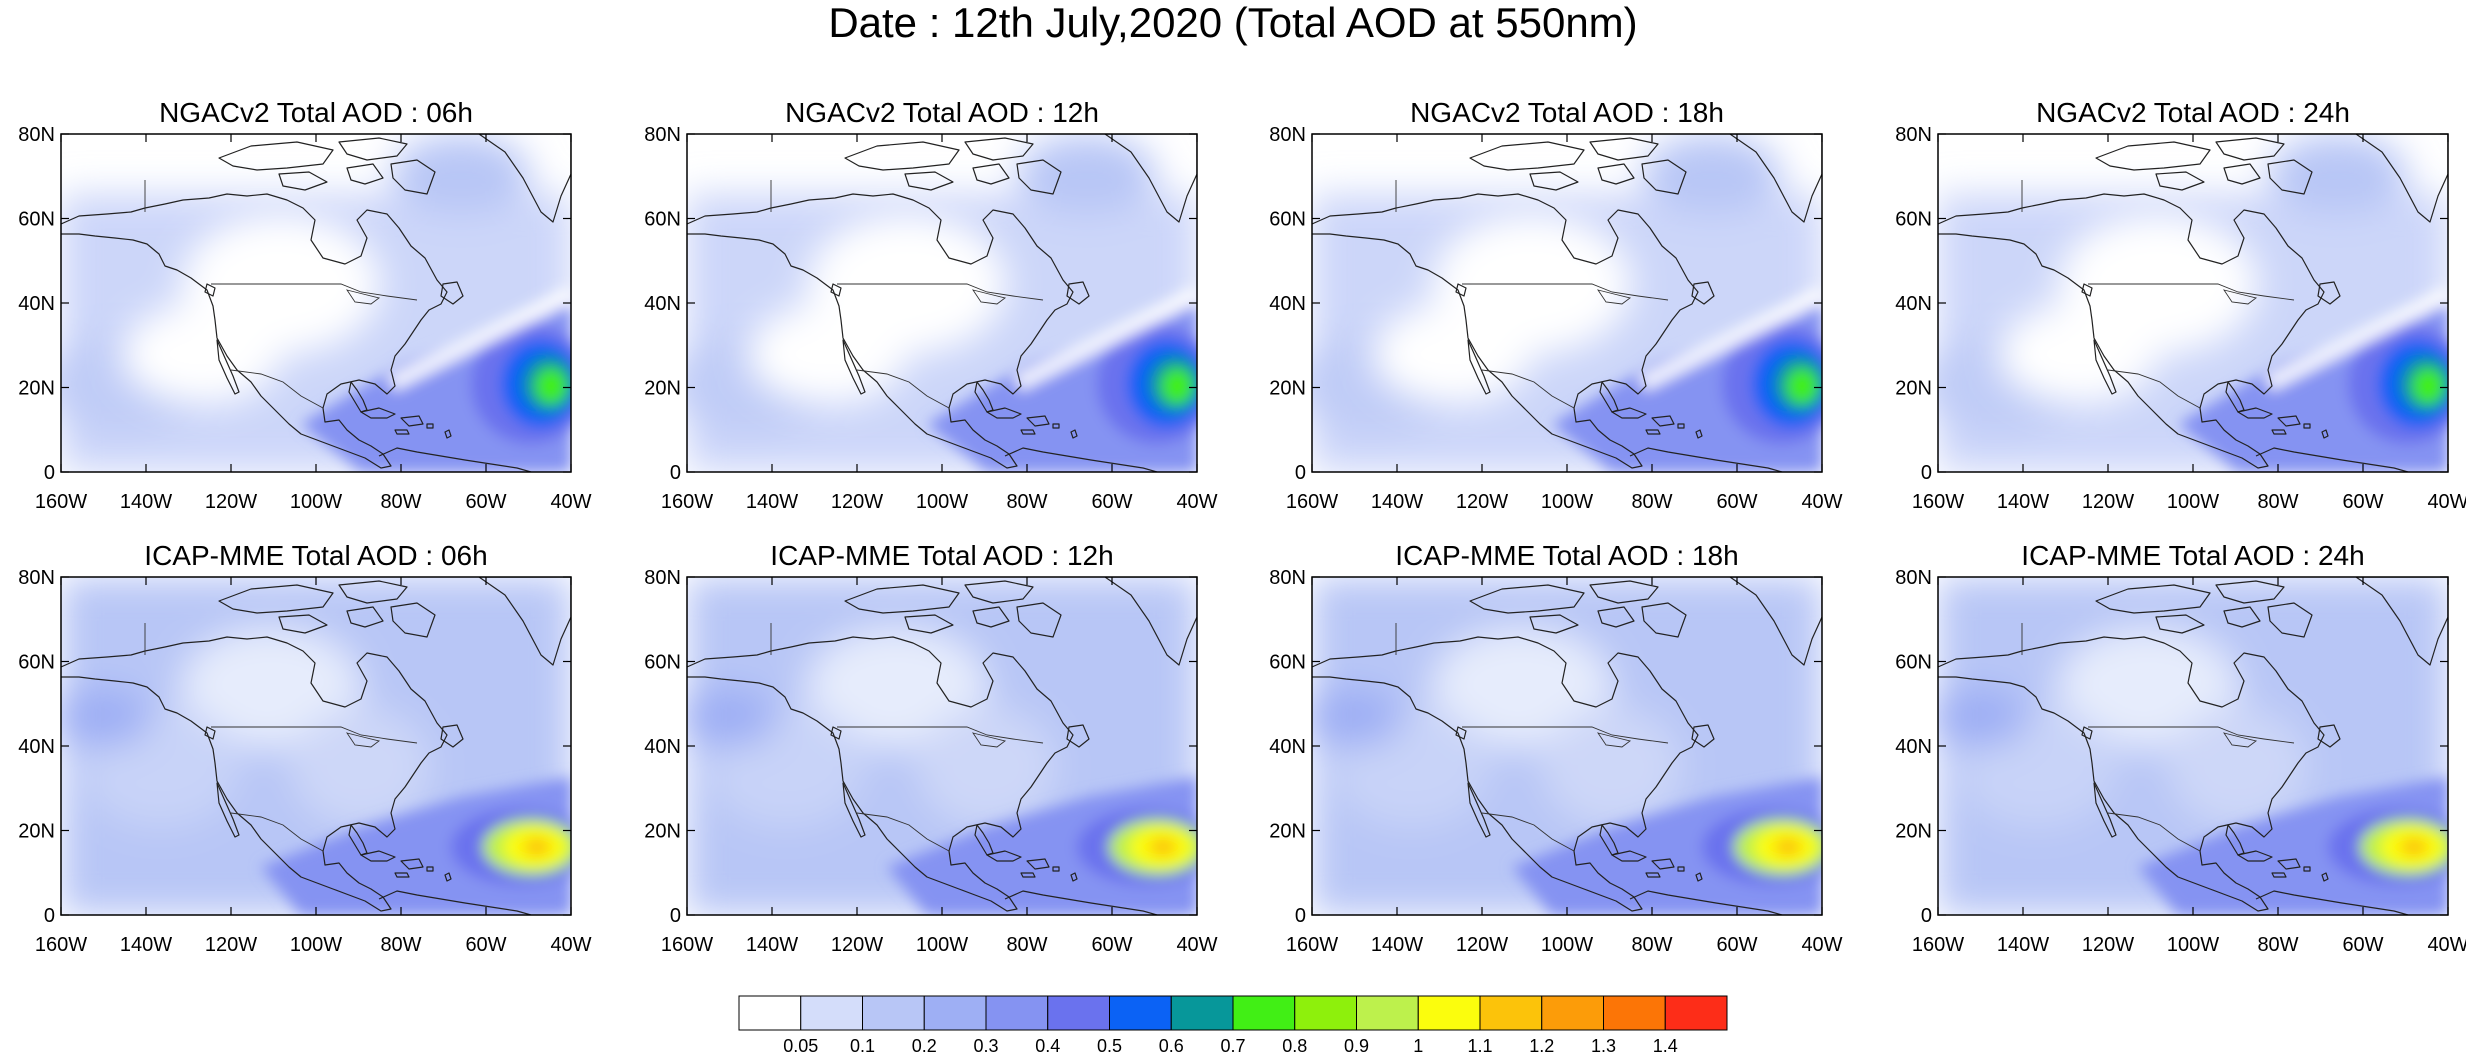 Image resolution: width=2466 pixels, height=1056 pixels. What do you see at coordinates (2193, 112) in the screenshot?
I see `panel-title: NGACv2 Total AOD : 24h` at bounding box center [2193, 112].